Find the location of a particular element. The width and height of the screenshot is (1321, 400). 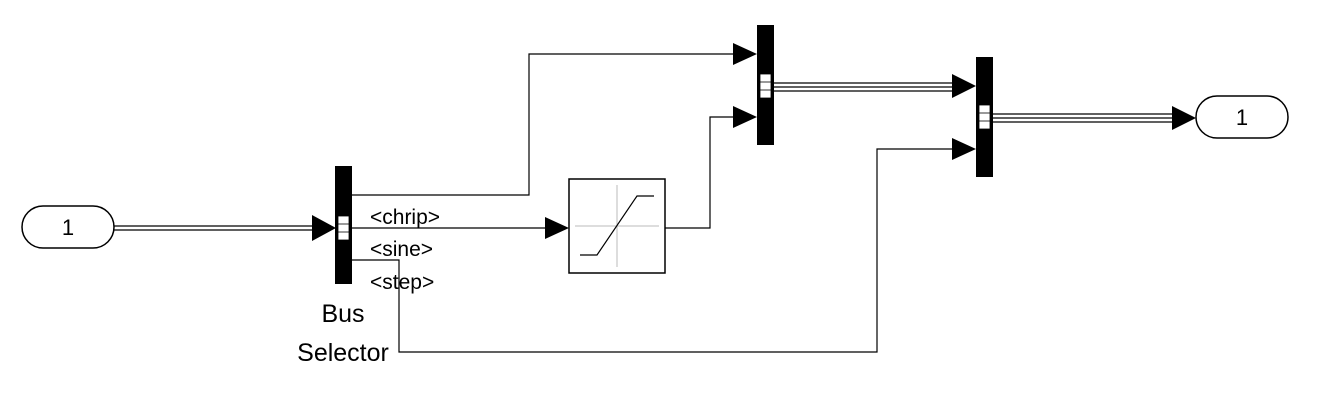

inport-oval-icon is located at coordinates (68, 227).